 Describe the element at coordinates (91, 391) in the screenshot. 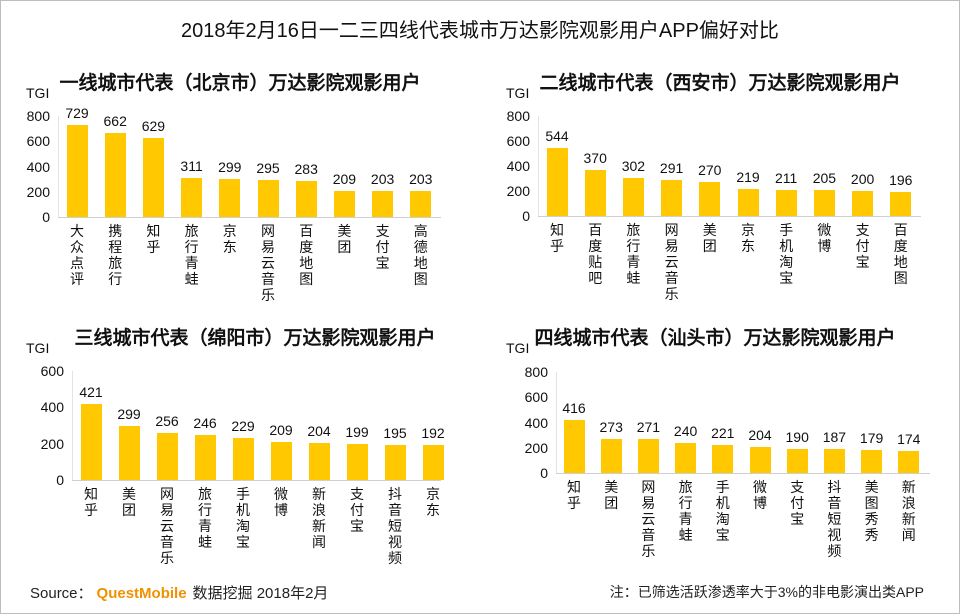

I see `data-label: 421` at that location.